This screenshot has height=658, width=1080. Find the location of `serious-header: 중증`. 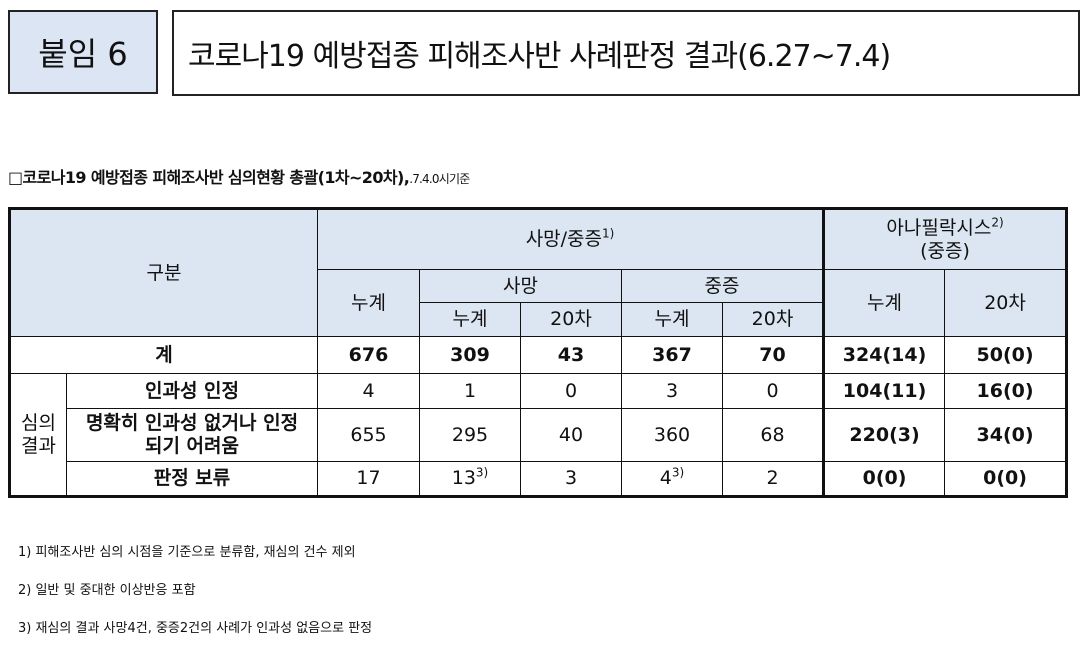

serious-header: 중증 is located at coordinates (722, 286).